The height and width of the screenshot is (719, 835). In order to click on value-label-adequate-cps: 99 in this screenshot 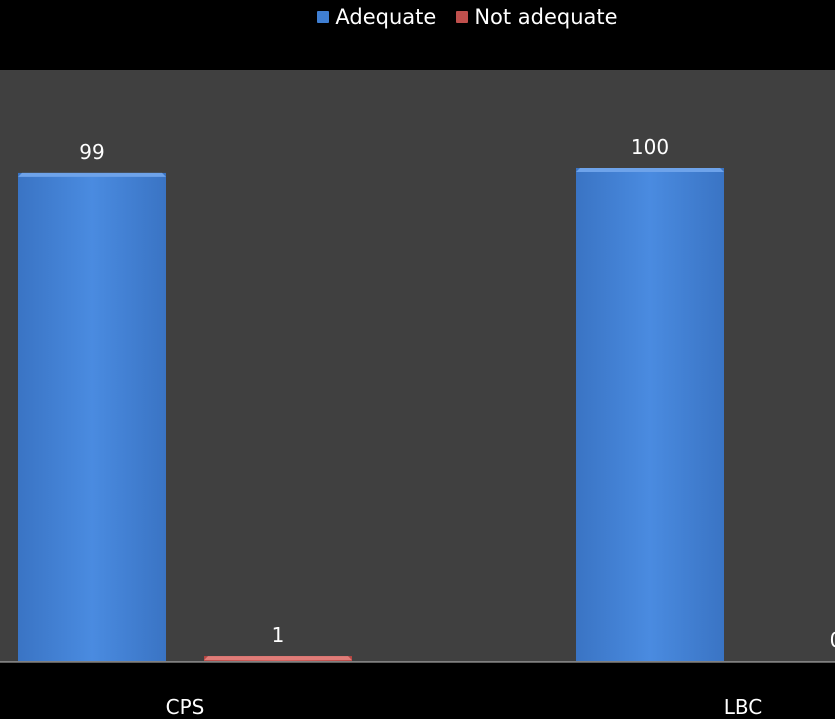, I will do `click(91, 152)`.